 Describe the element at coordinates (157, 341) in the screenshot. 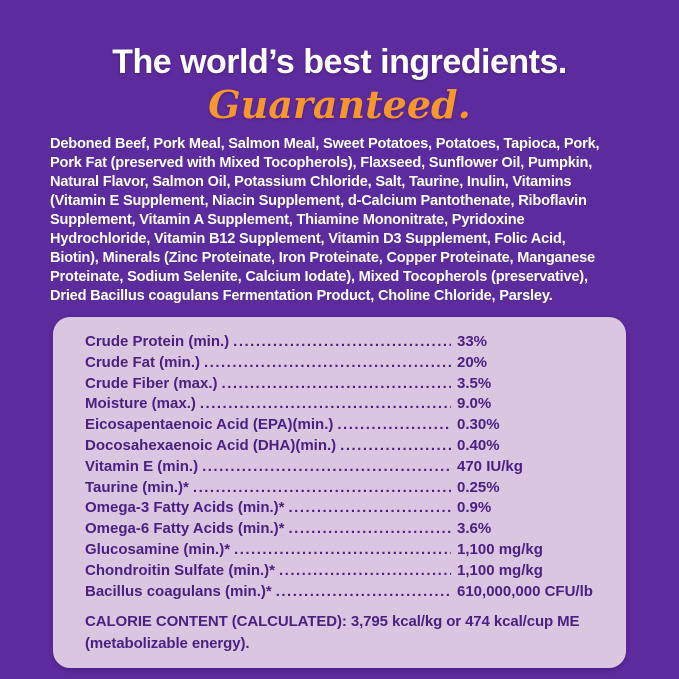

I see `row-label: Crude Protein (min.)` at that location.